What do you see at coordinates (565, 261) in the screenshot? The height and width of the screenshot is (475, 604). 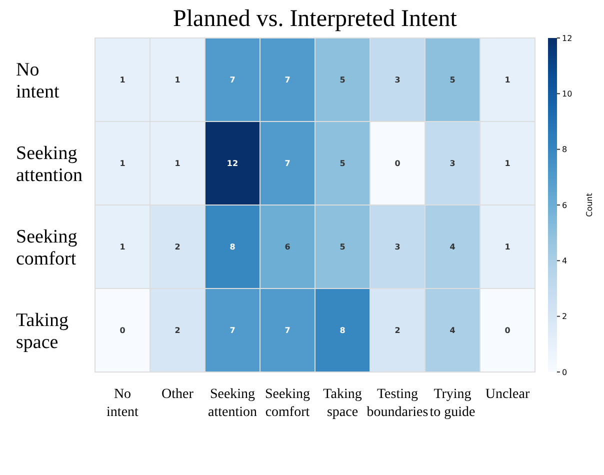 I see `color-bar-label: 4` at bounding box center [565, 261].